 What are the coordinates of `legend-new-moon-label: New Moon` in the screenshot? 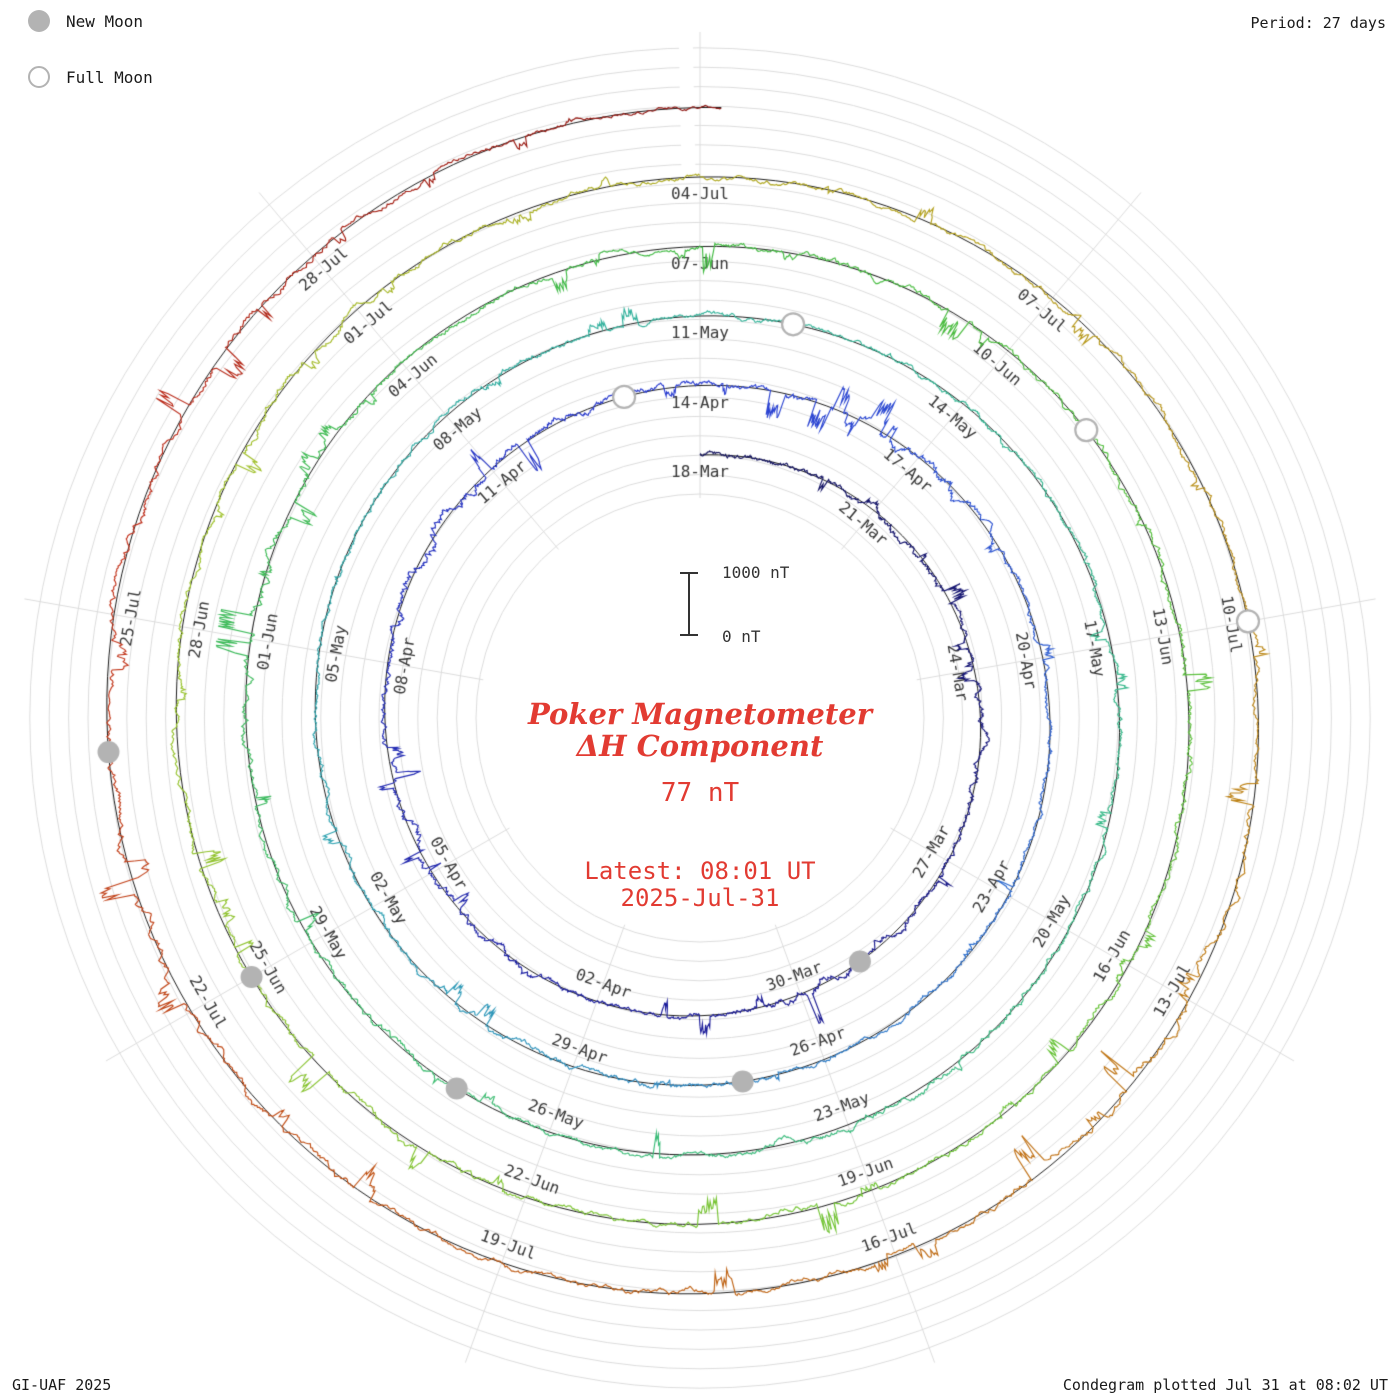 It's located at (105, 21).